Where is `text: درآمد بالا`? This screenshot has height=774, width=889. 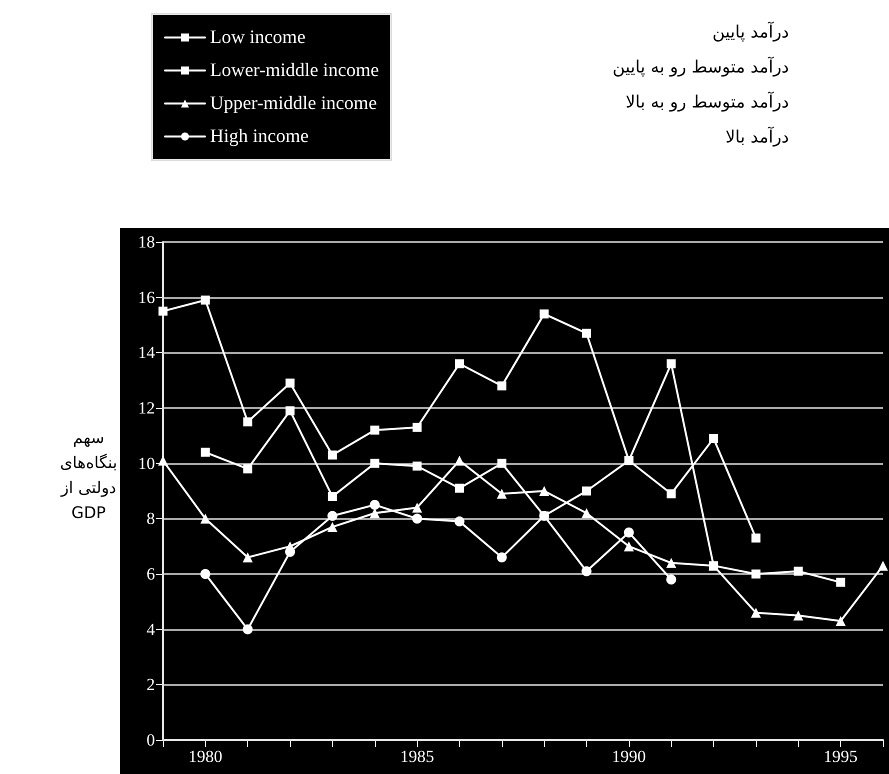
text: درآمد بالا is located at coordinates (757, 137).